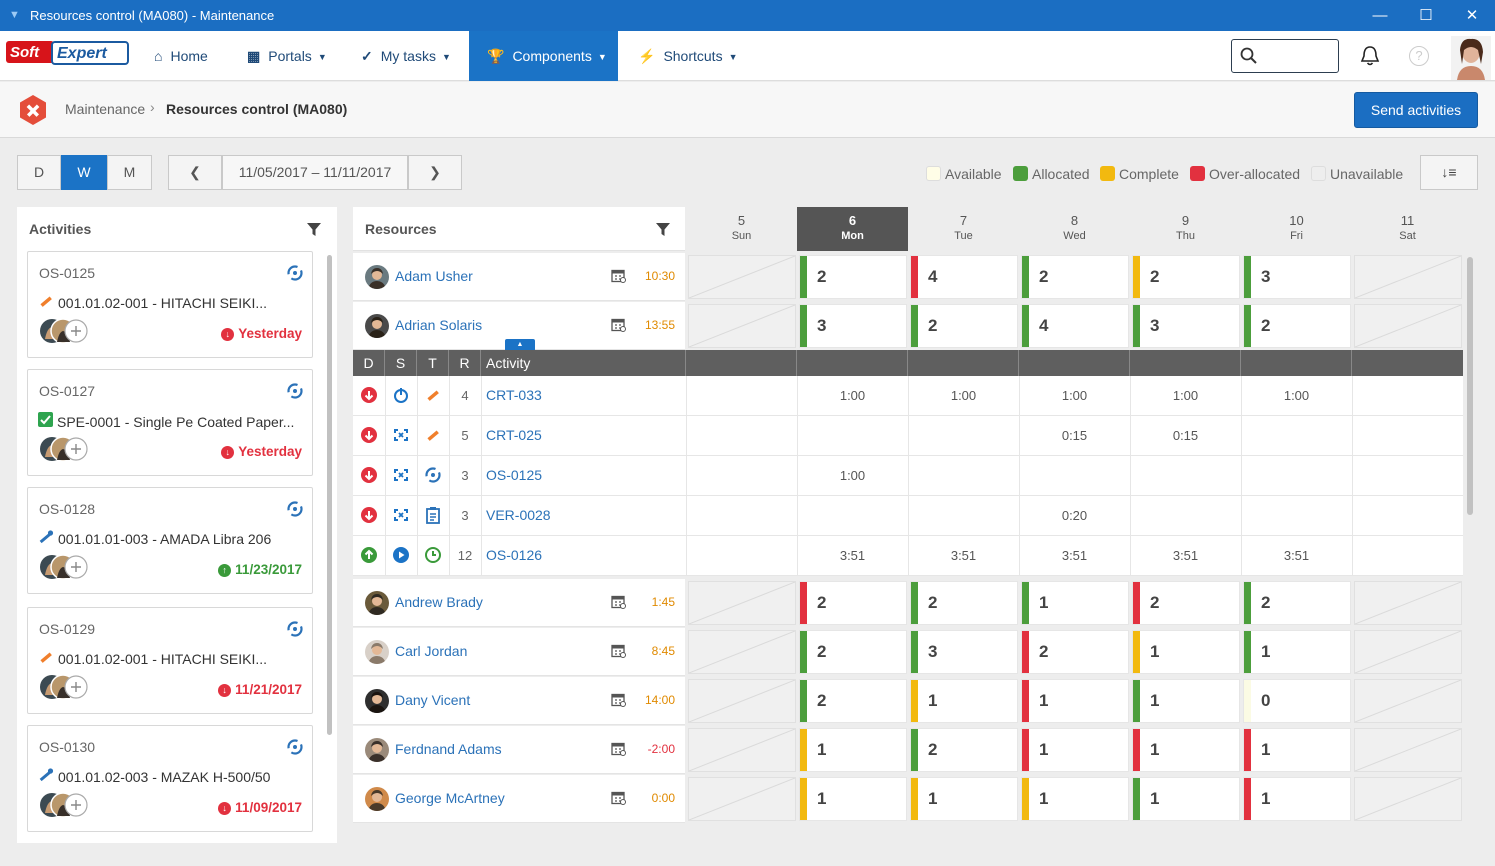  Describe the element at coordinates (520, 344) in the screenshot. I see `collapse-activities-tab: ▲` at that location.